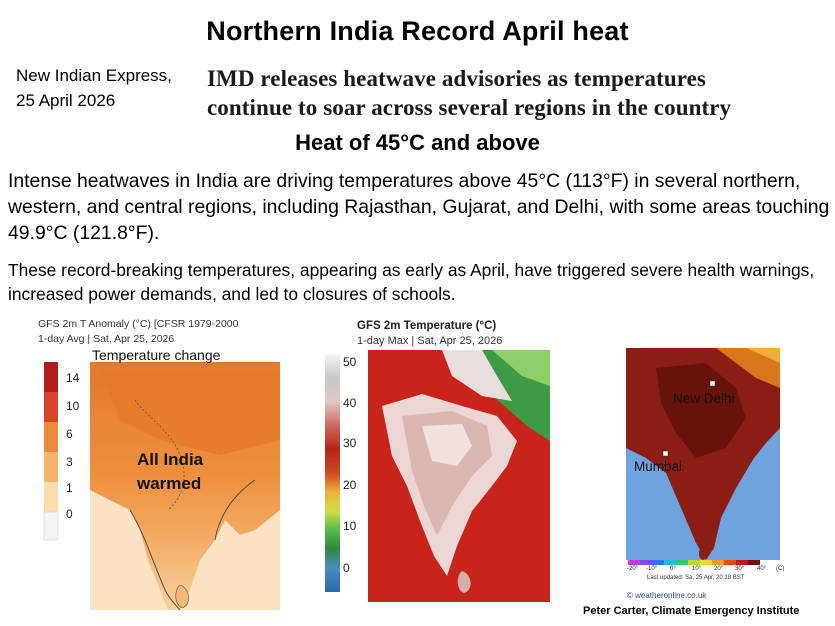  Describe the element at coordinates (69, 462) in the screenshot. I see `anomaly-scale-tick: 3` at that location.